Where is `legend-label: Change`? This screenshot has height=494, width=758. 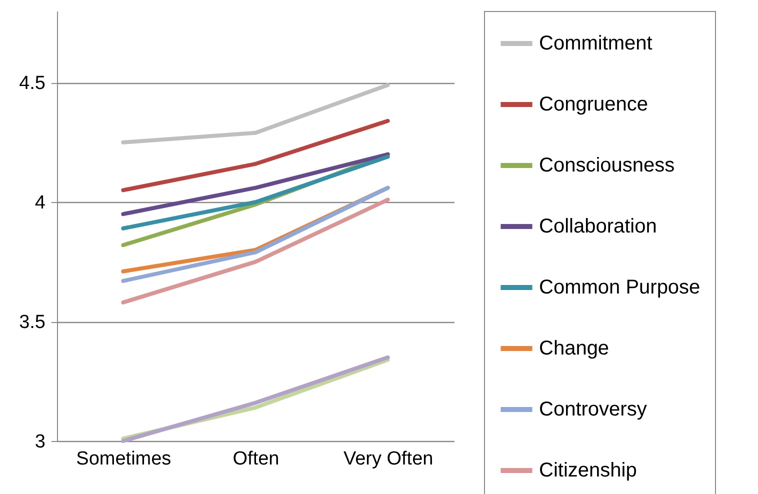
legend-label: Change is located at coordinates (574, 349).